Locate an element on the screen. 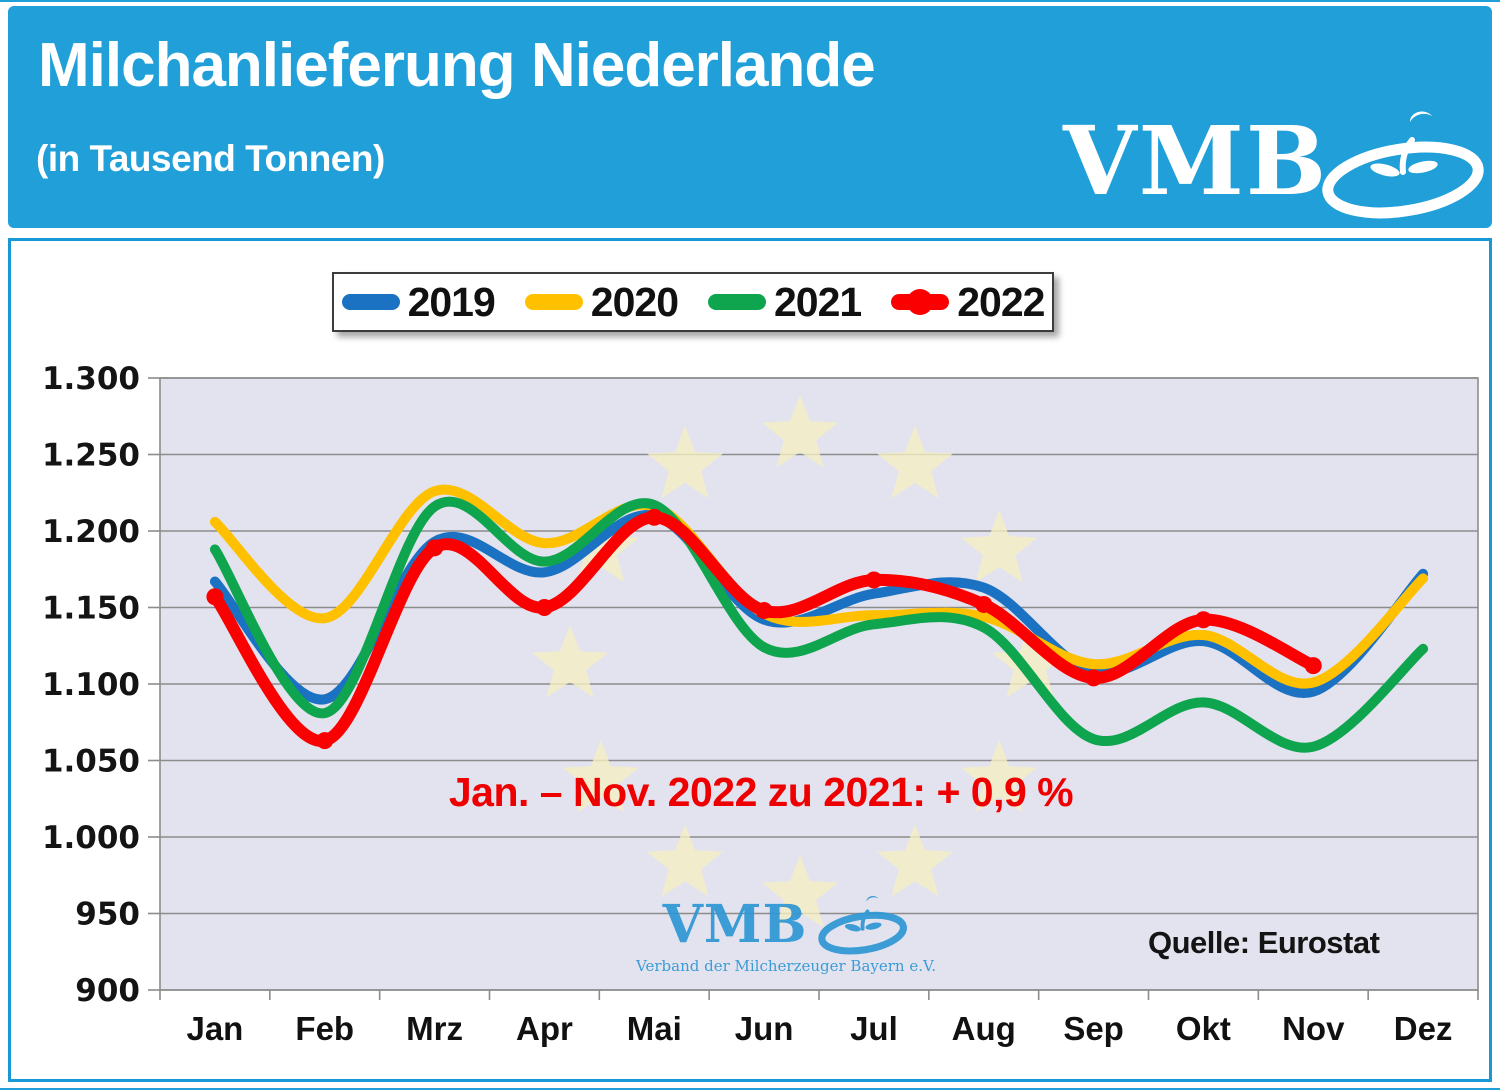 This screenshot has width=1500, height=1090. vmb-logo: VMB is located at coordinates (1273, 166).